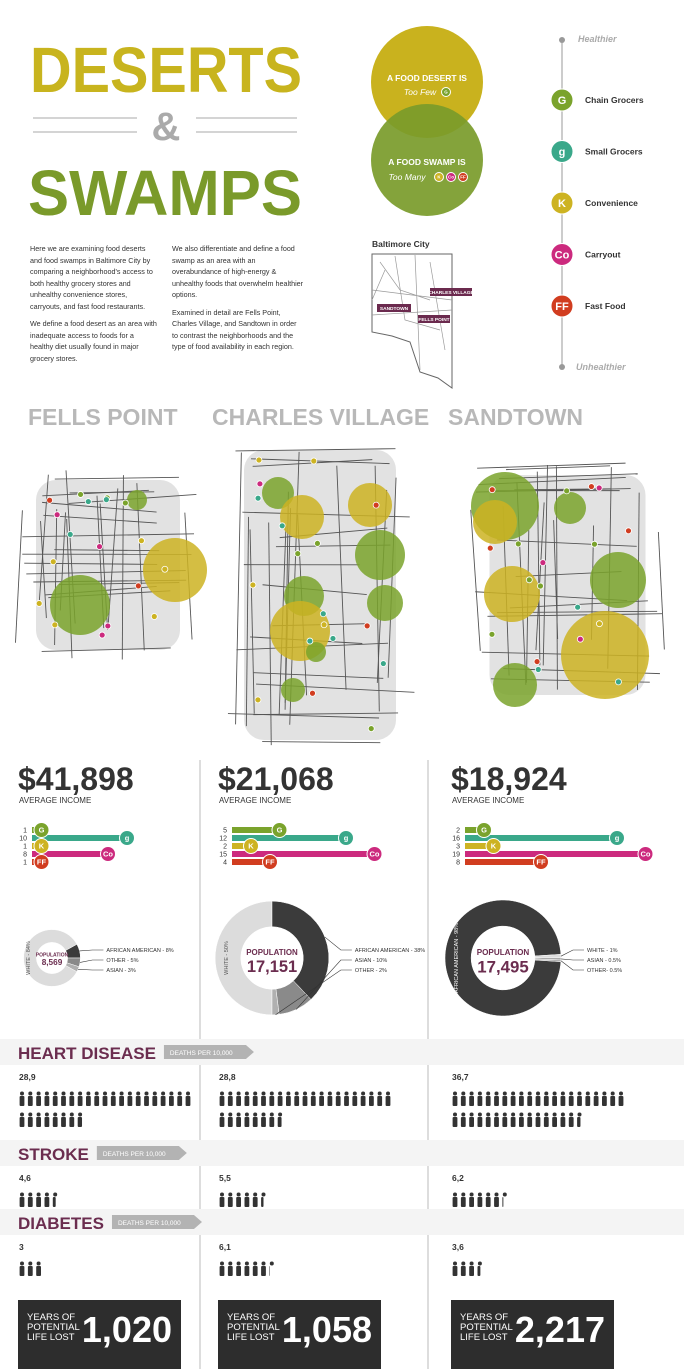 The width and height of the screenshot is (684, 1369). What do you see at coordinates (223, 855) in the screenshot?
I see `store-count: 15` at bounding box center [223, 855].